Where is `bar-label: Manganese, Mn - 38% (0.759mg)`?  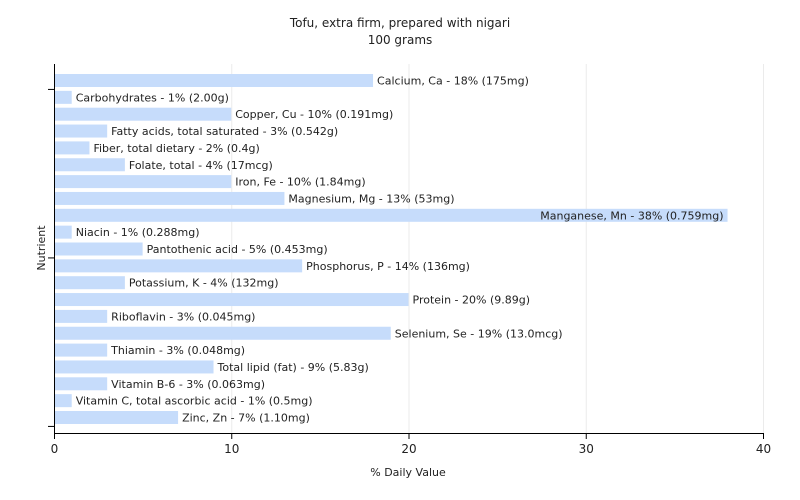
bar-label: Manganese, Mn - 38% (0.759mg) is located at coordinates (631, 215).